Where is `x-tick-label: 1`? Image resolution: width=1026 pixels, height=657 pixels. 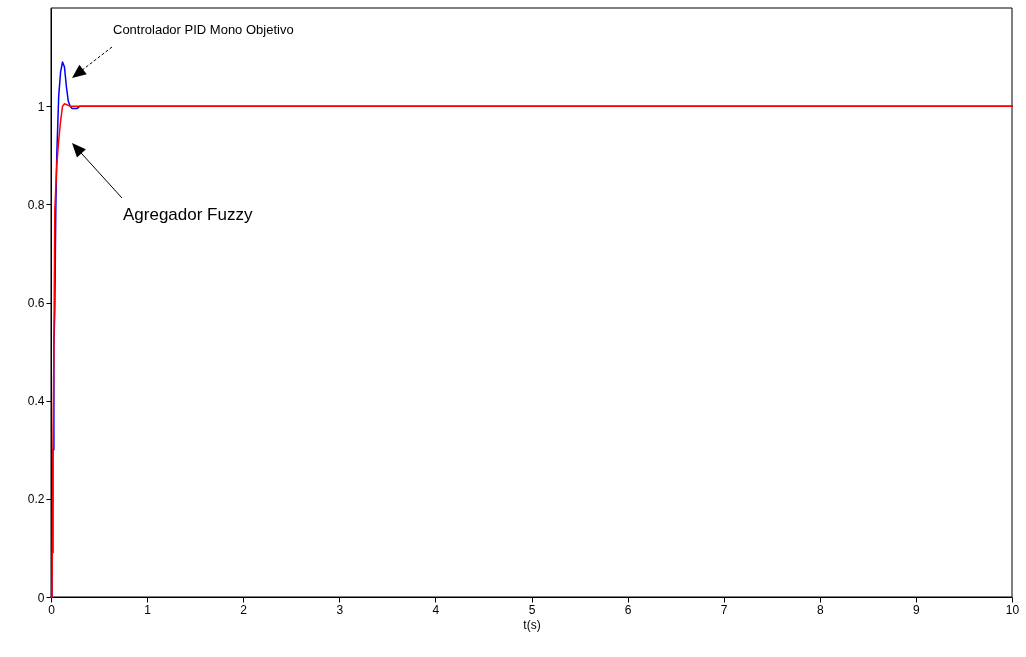
x-tick-label: 1 is located at coordinates (148, 609).